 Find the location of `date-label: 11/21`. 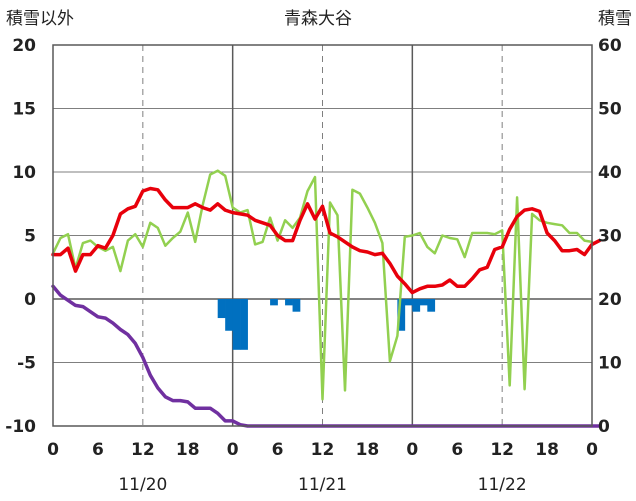

date-label: 11/21 is located at coordinates (322, 485).